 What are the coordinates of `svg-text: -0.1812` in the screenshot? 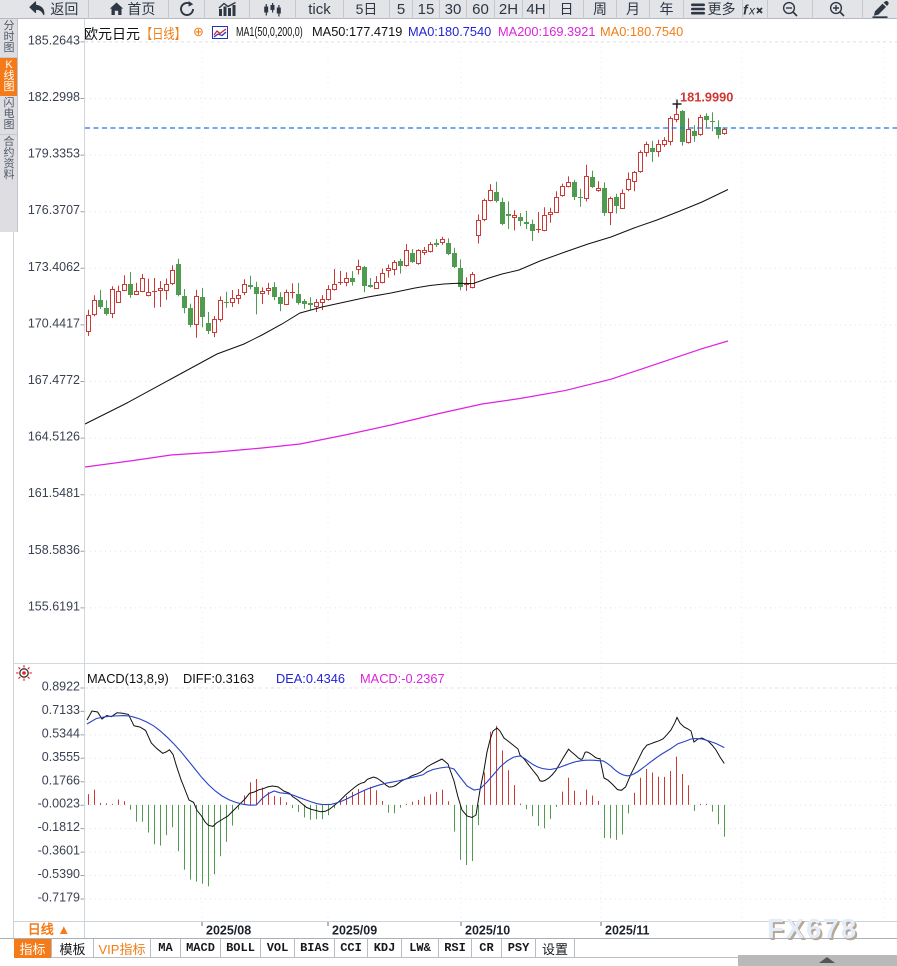 It's located at (59, 827).